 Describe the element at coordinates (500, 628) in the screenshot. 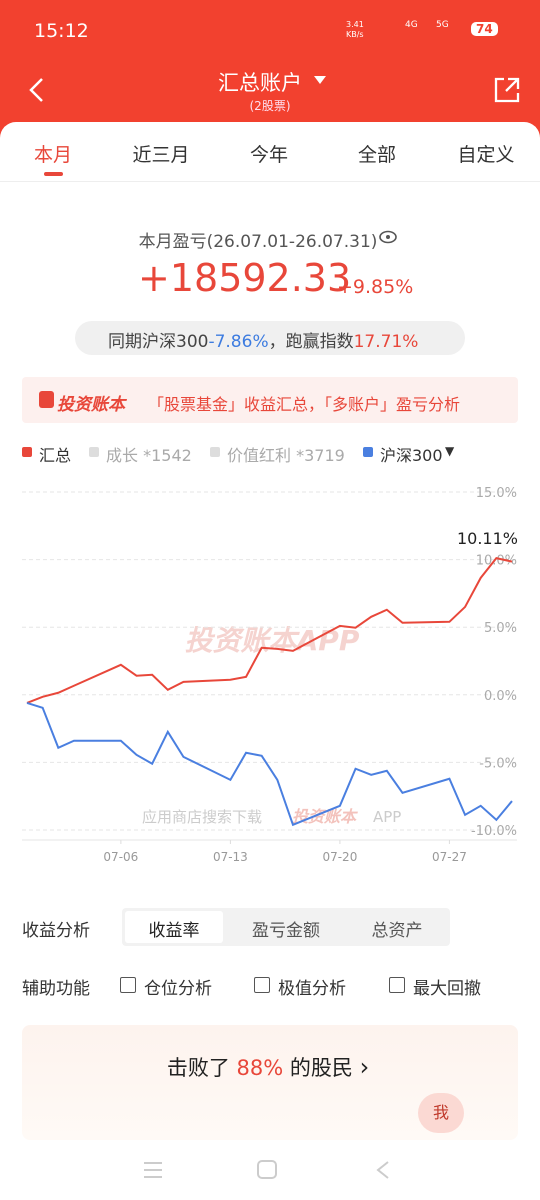

I see `y-tick-label: 5.0%` at that location.